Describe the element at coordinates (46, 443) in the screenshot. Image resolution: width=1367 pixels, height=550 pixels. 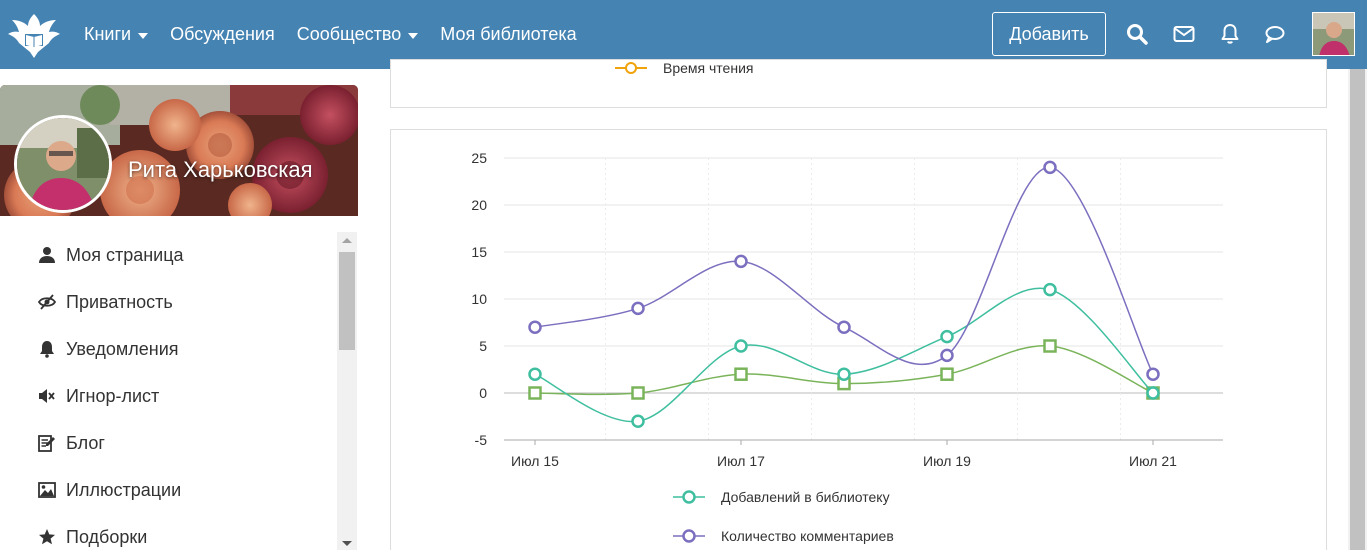
I see `edit-icon` at that location.